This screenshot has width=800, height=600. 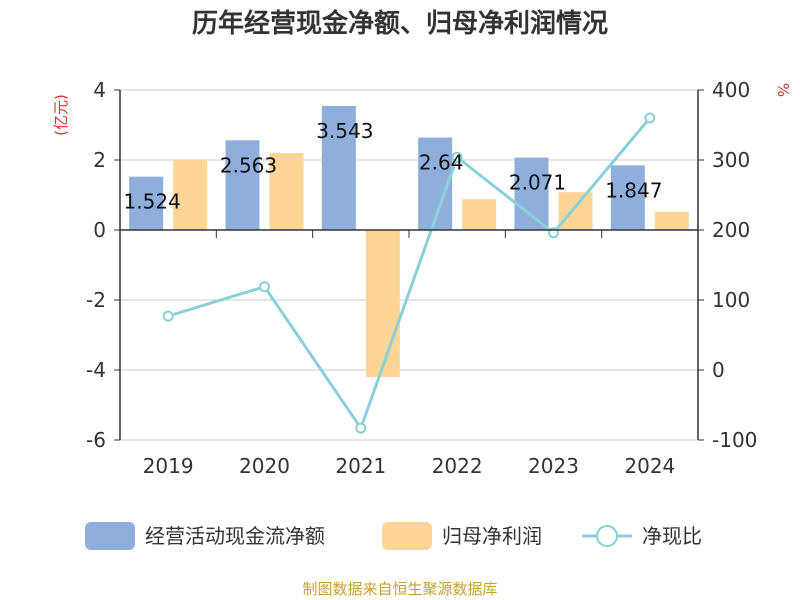 I want to click on legend-label-operating-cashflow: 经营活动现金流净额, so click(x=235, y=536).